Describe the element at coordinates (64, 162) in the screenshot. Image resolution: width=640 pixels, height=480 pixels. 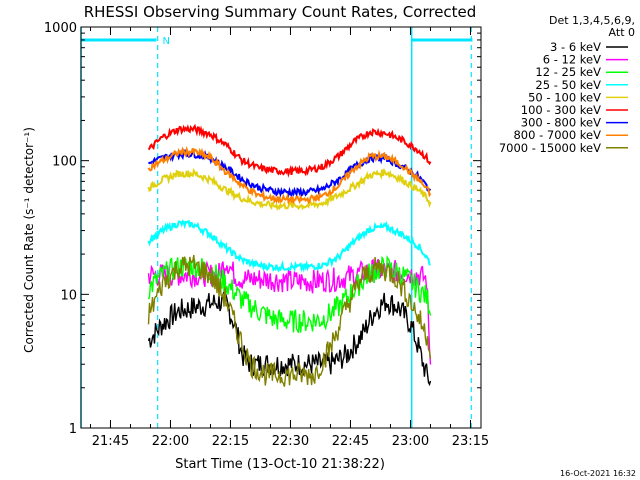
I see `y-tick-label: 100` at that location.